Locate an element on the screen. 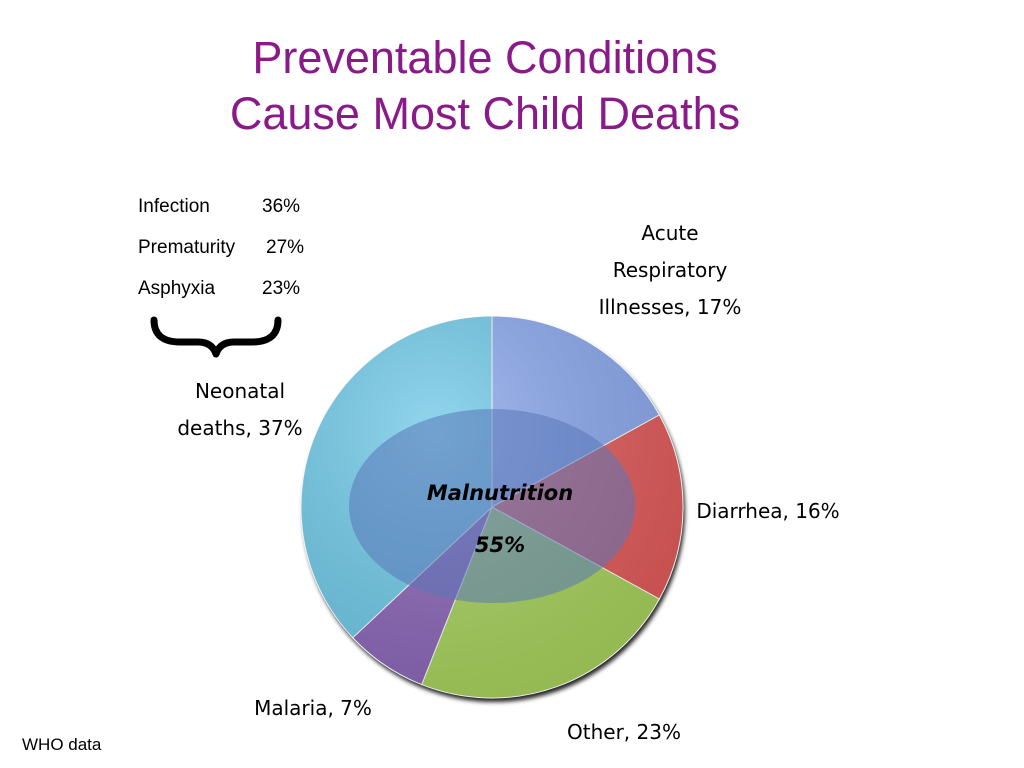 The image size is (1024, 768). slice-label-3: Malaria, 7% is located at coordinates (313, 708).